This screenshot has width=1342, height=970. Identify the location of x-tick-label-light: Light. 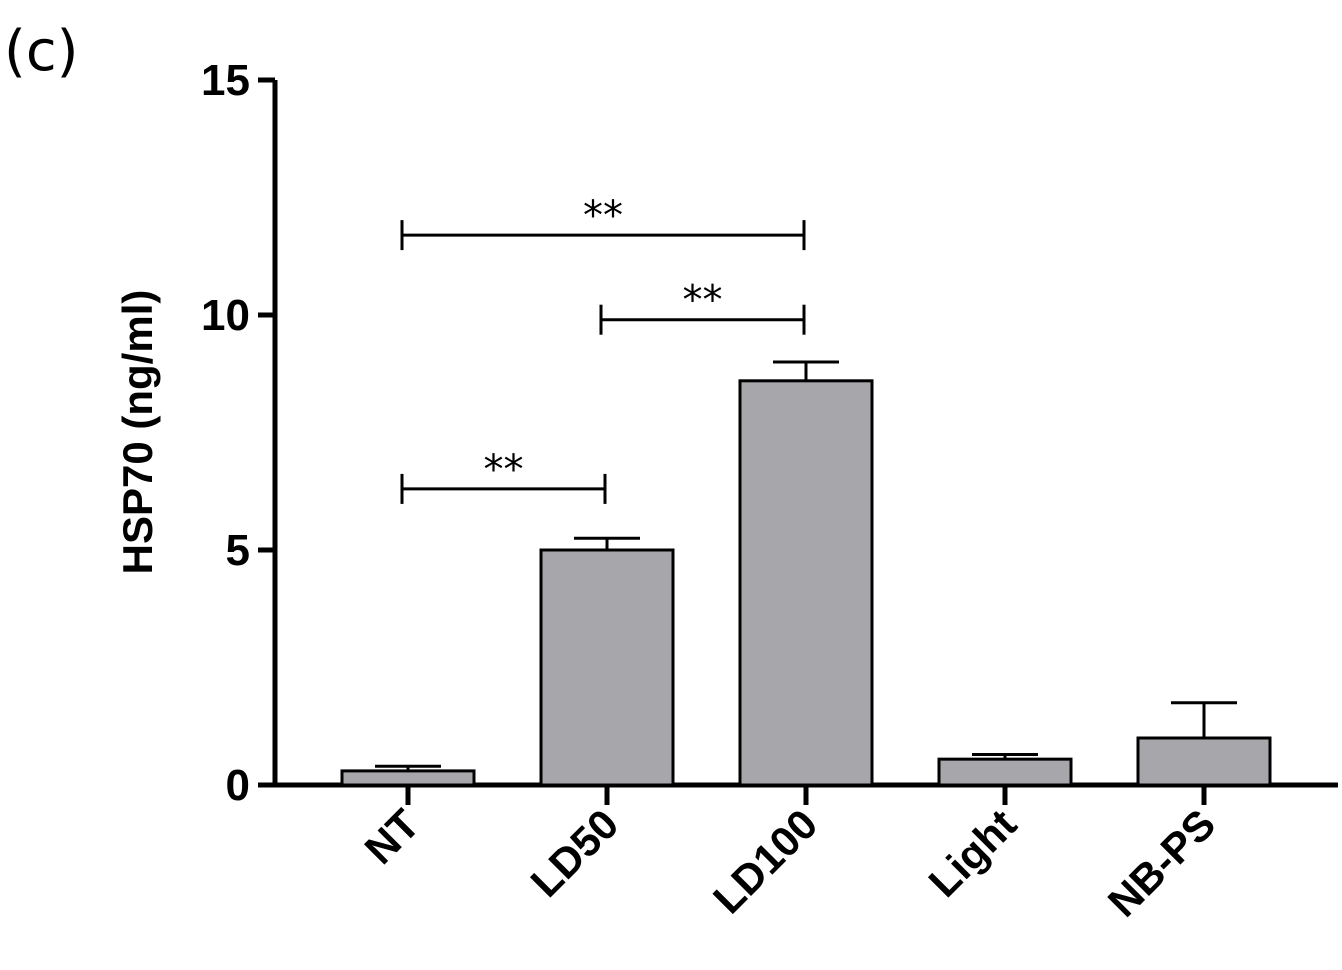
(973, 853).